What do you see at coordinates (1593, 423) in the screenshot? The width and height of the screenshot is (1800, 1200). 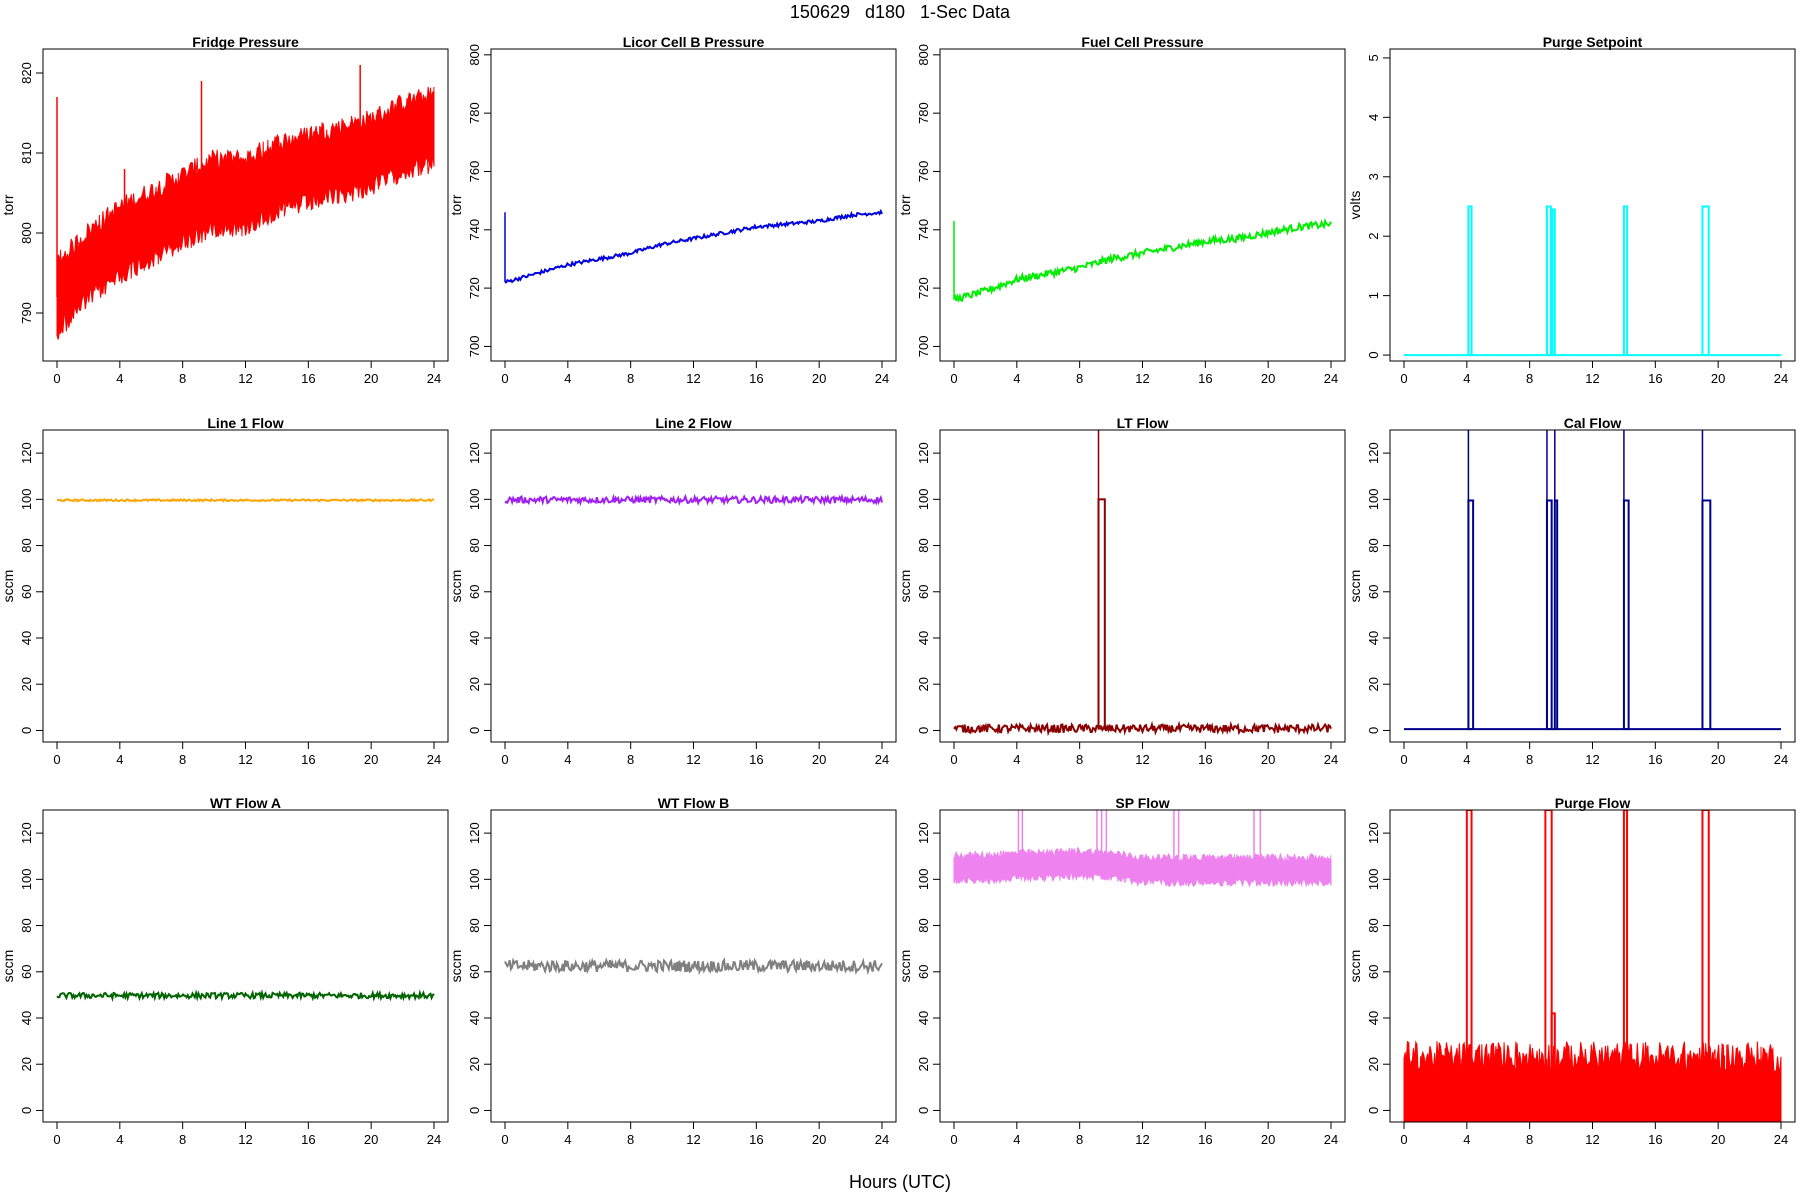 I see `panel-title: Cal Flow` at bounding box center [1593, 423].